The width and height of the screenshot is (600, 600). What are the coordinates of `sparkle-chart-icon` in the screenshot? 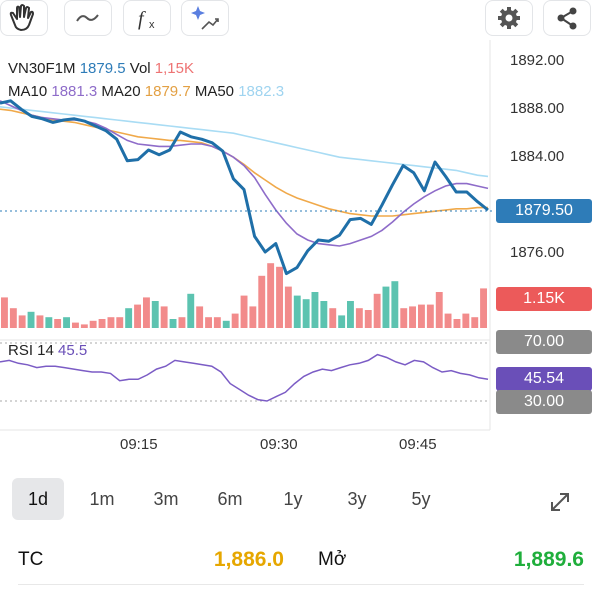 It's located at (205, 18).